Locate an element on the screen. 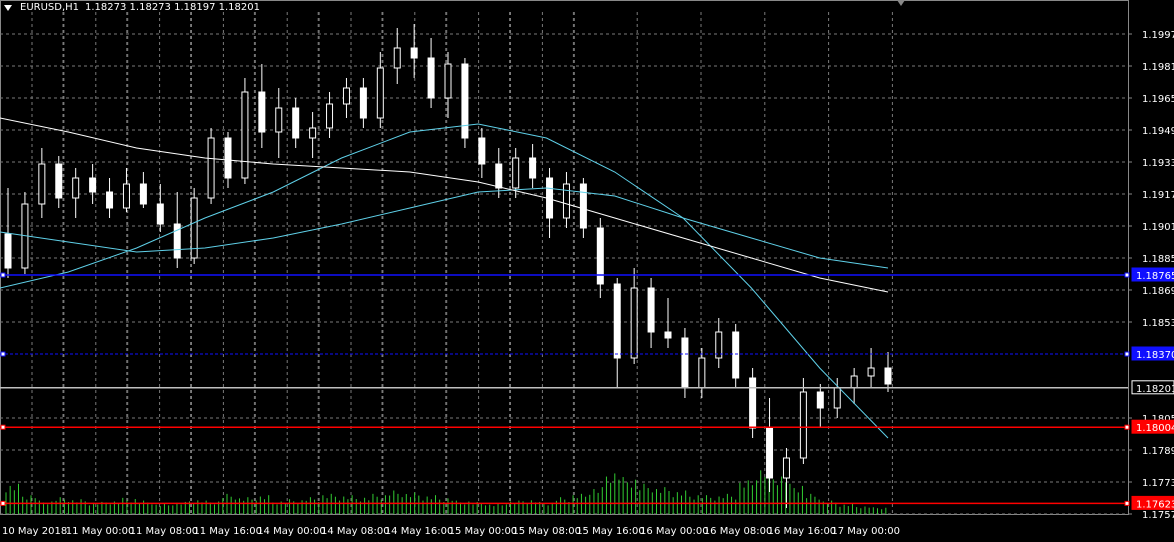 Image resolution: width=1174 pixels, height=542 pixels. y-tick-label: 1.17890 is located at coordinates (1158, 451).